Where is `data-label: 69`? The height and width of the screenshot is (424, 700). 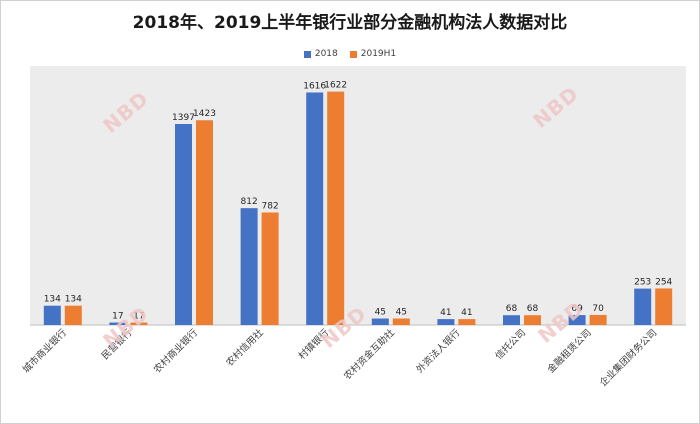 data-label: 69 is located at coordinates (577, 309).